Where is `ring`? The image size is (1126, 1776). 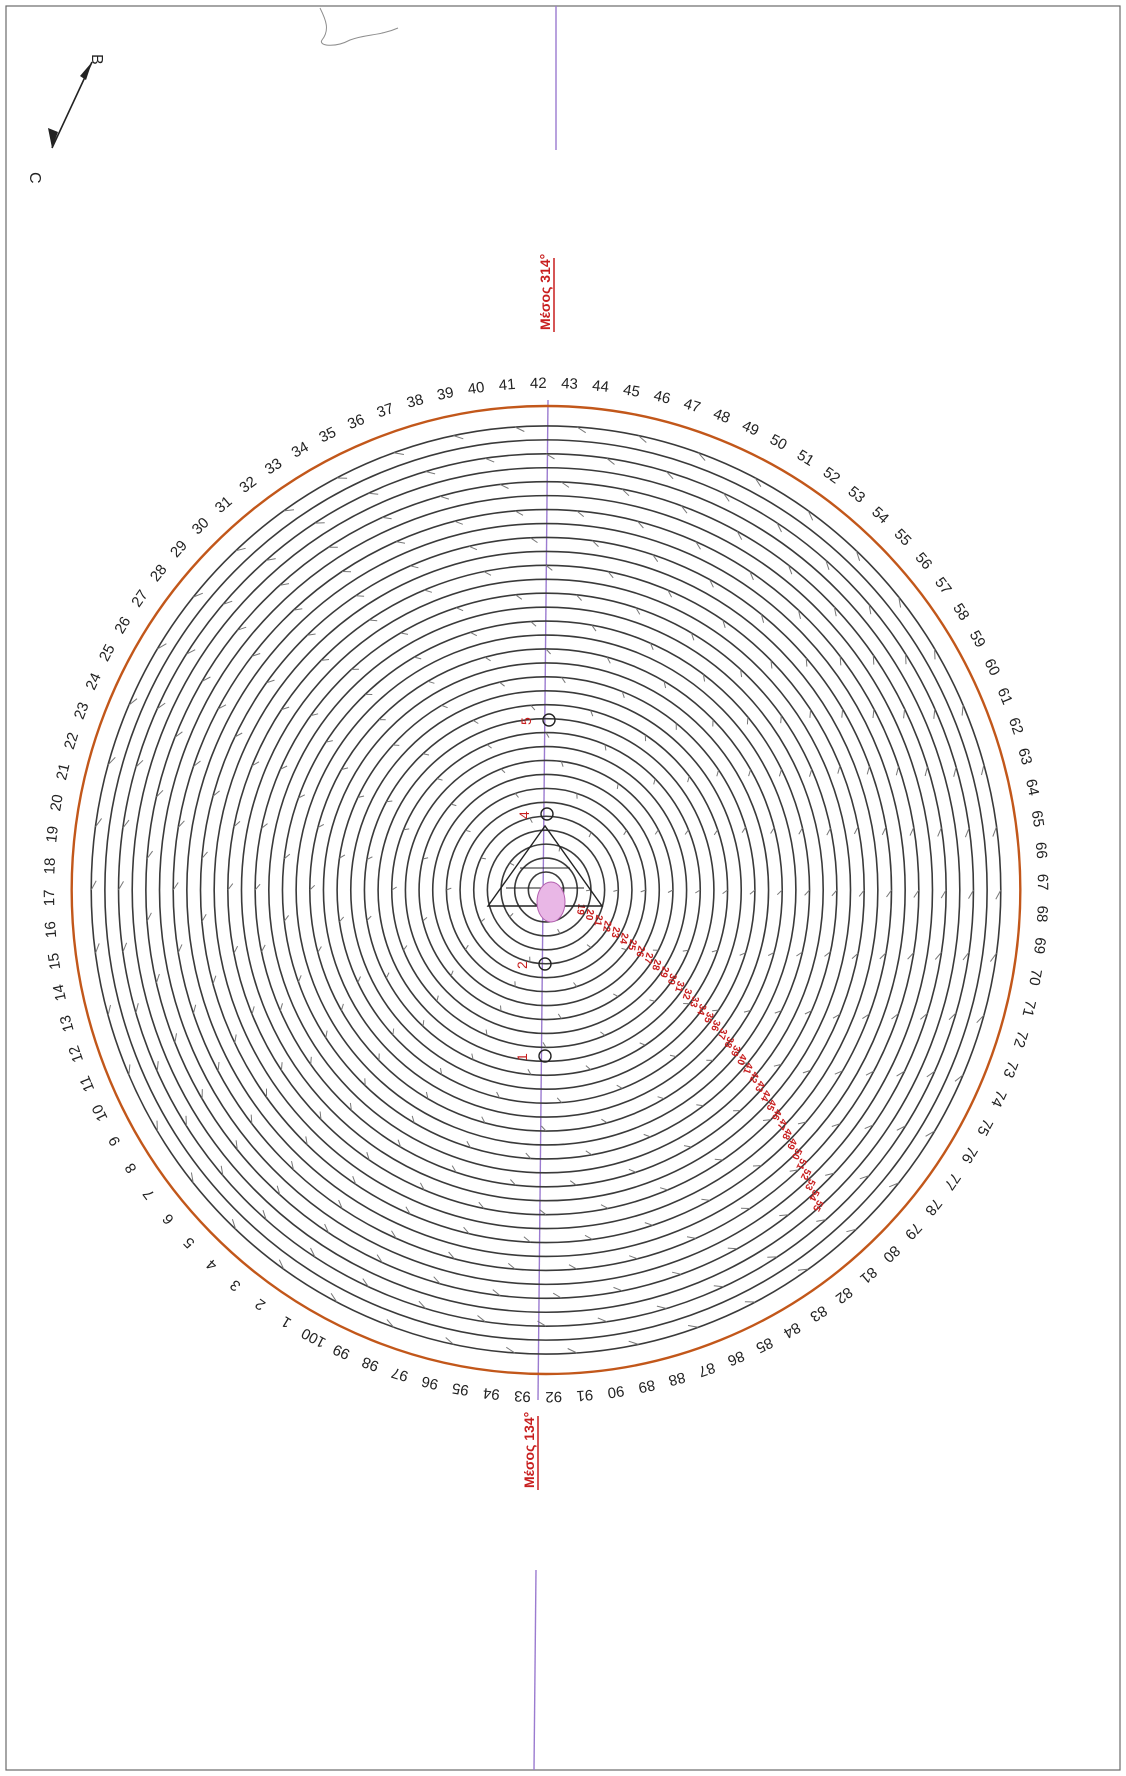
ring is located at coordinates (546, 890).